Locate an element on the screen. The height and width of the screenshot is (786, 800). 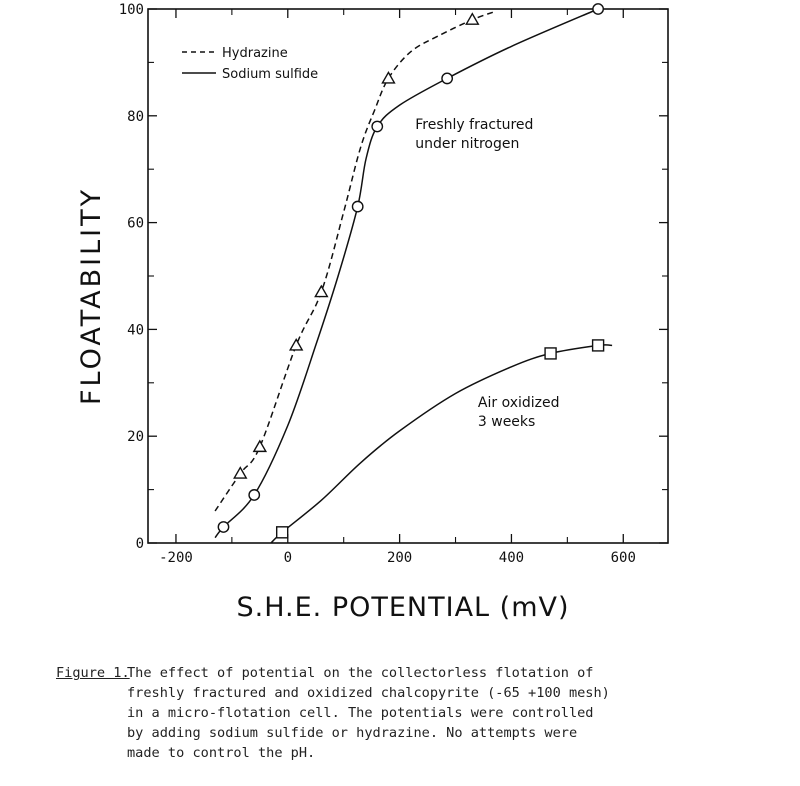
x-tick-label: 200 is located at coordinates (399, 558).